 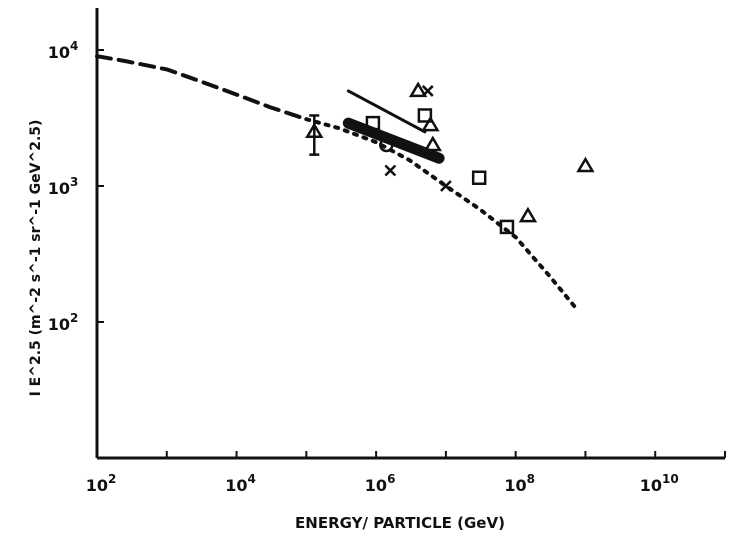 I want to click on y-tick-label: 103, so click(x=63, y=186).